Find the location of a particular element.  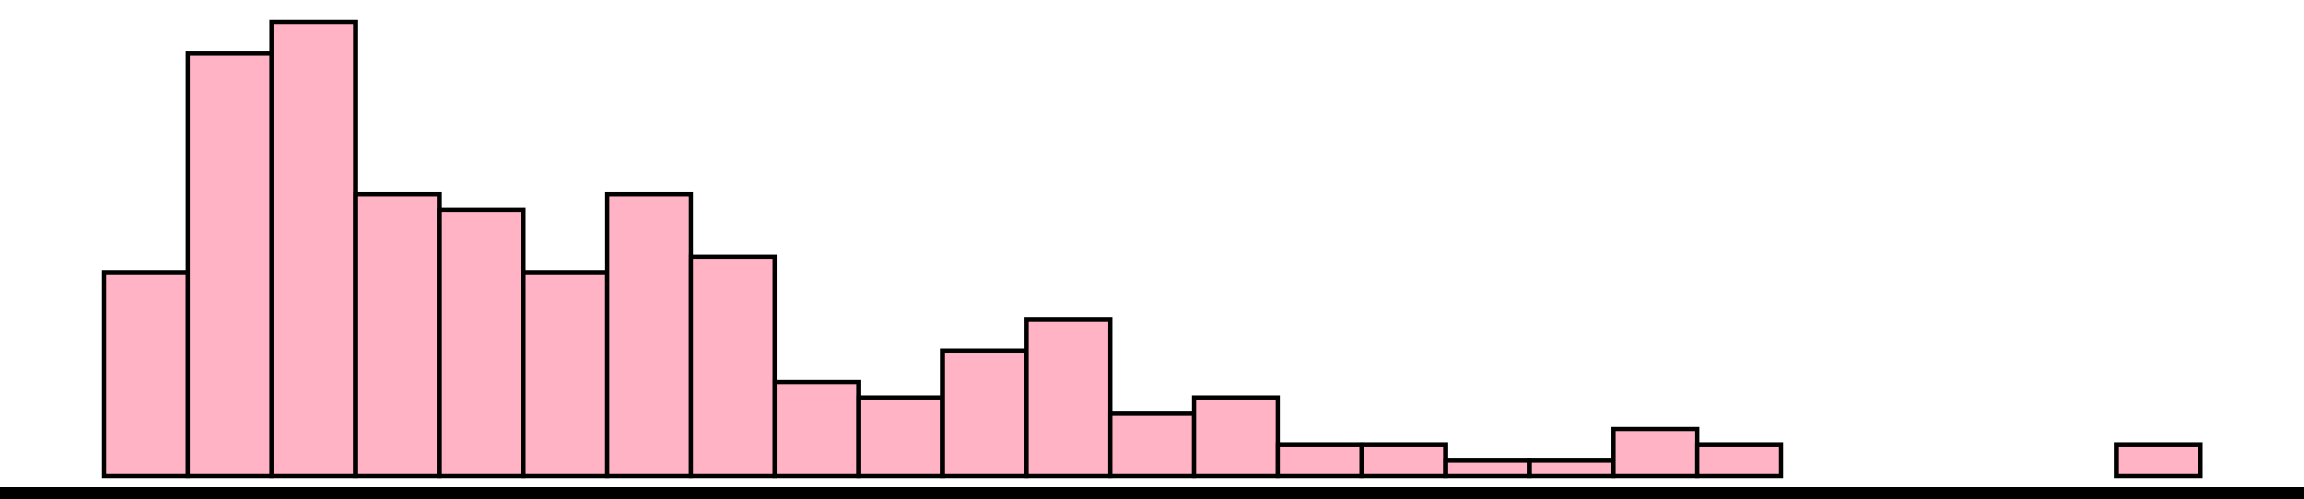

x-axis-line is located at coordinates (1152, 493).